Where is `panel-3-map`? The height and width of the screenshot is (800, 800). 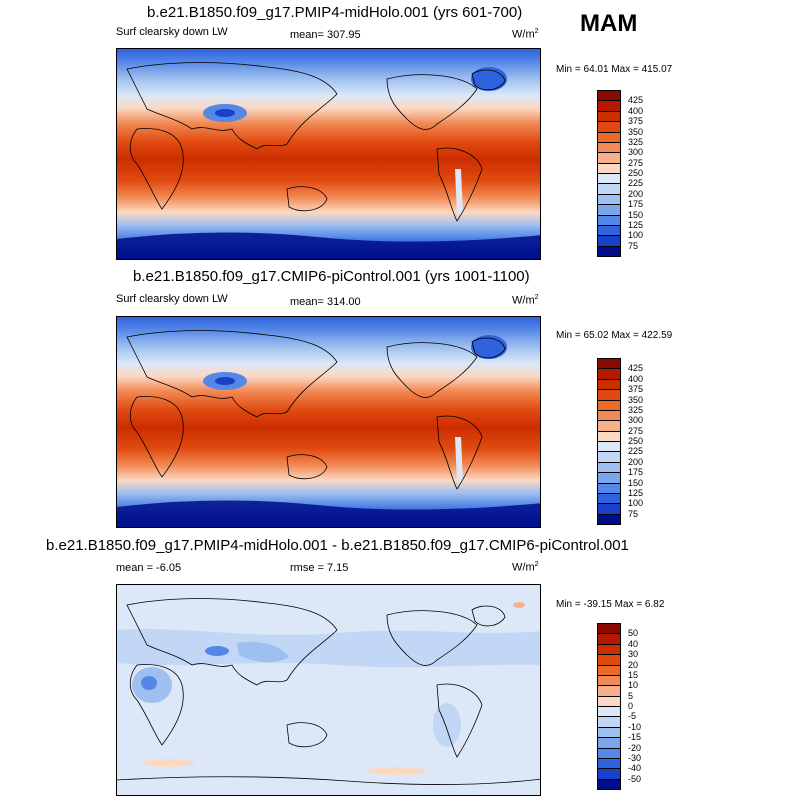 panel-3-map is located at coordinates (328, 690).